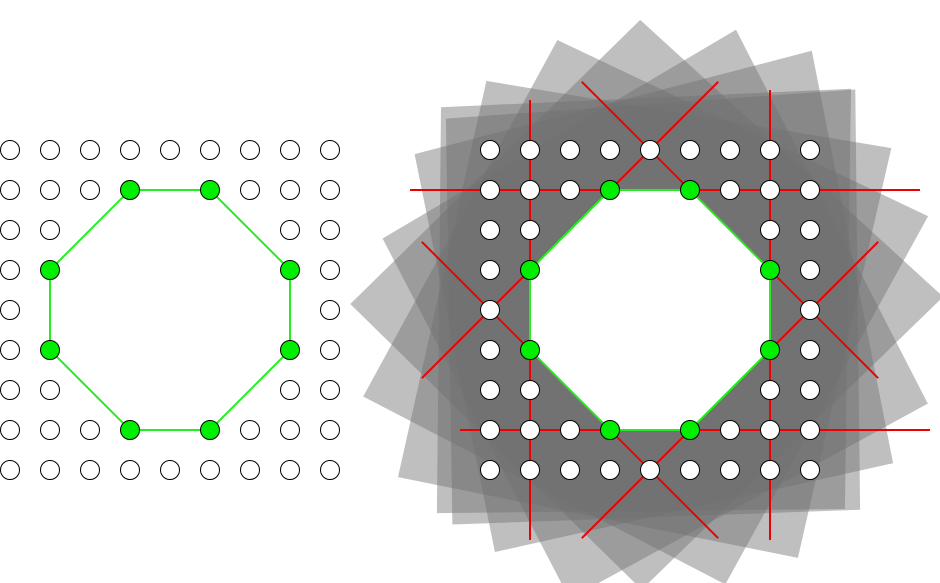  I want to click on left-octagon, so click(170, 310).